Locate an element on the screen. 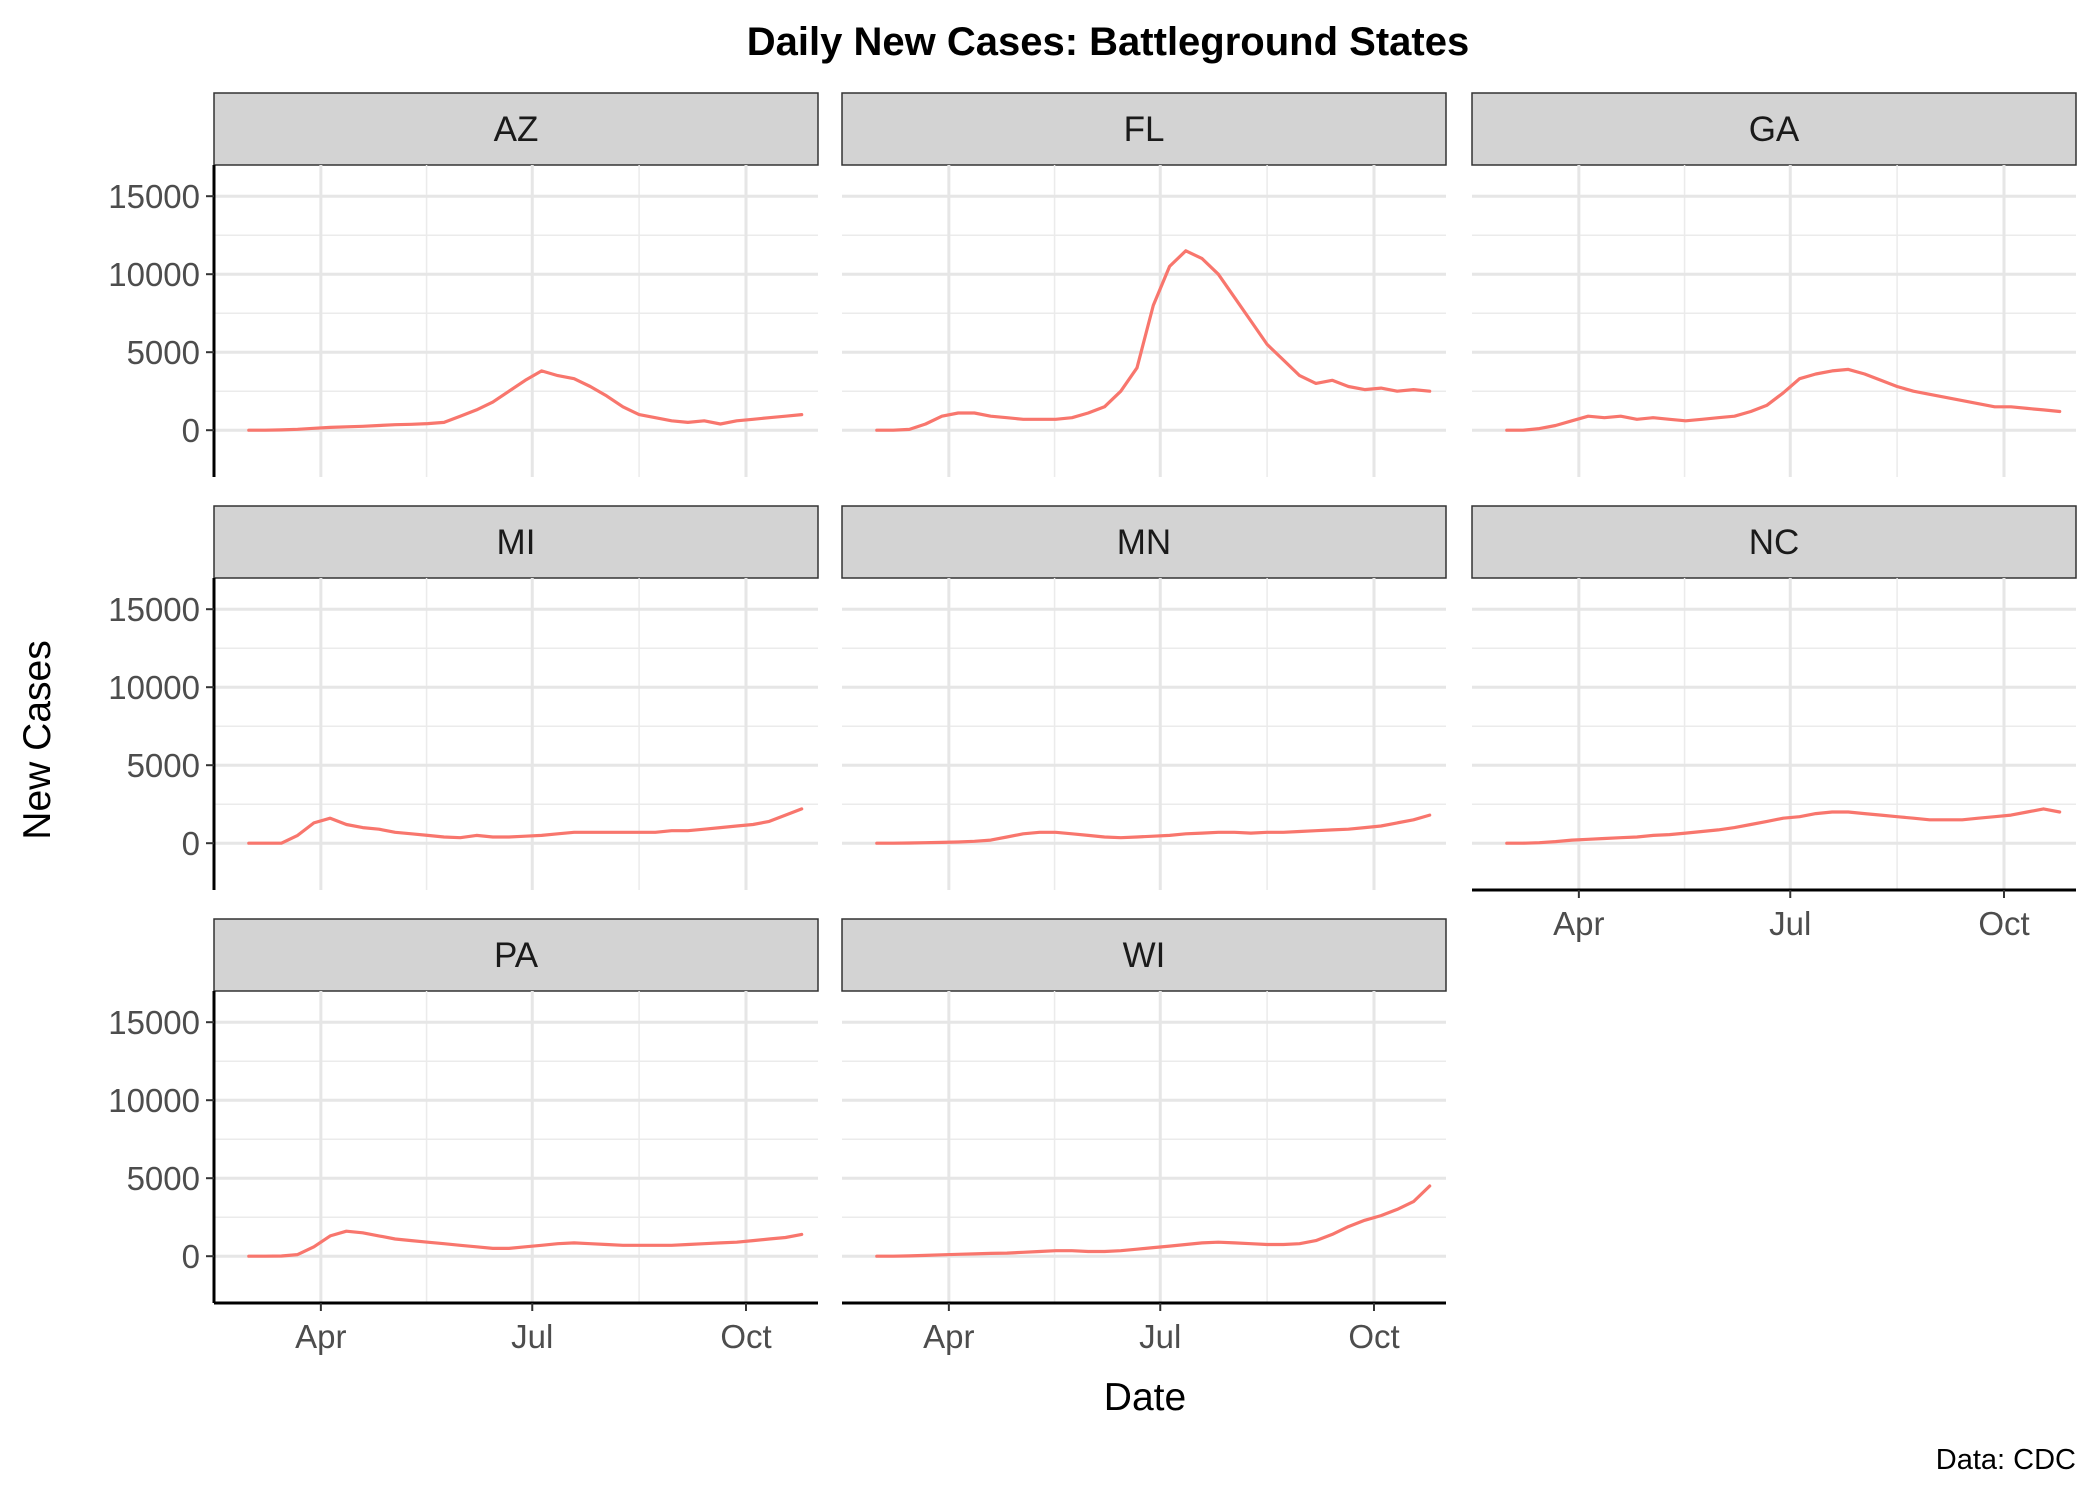 This screenshot has height=1499, width=2099. strip-mn is located at coordinates (1144, 542).